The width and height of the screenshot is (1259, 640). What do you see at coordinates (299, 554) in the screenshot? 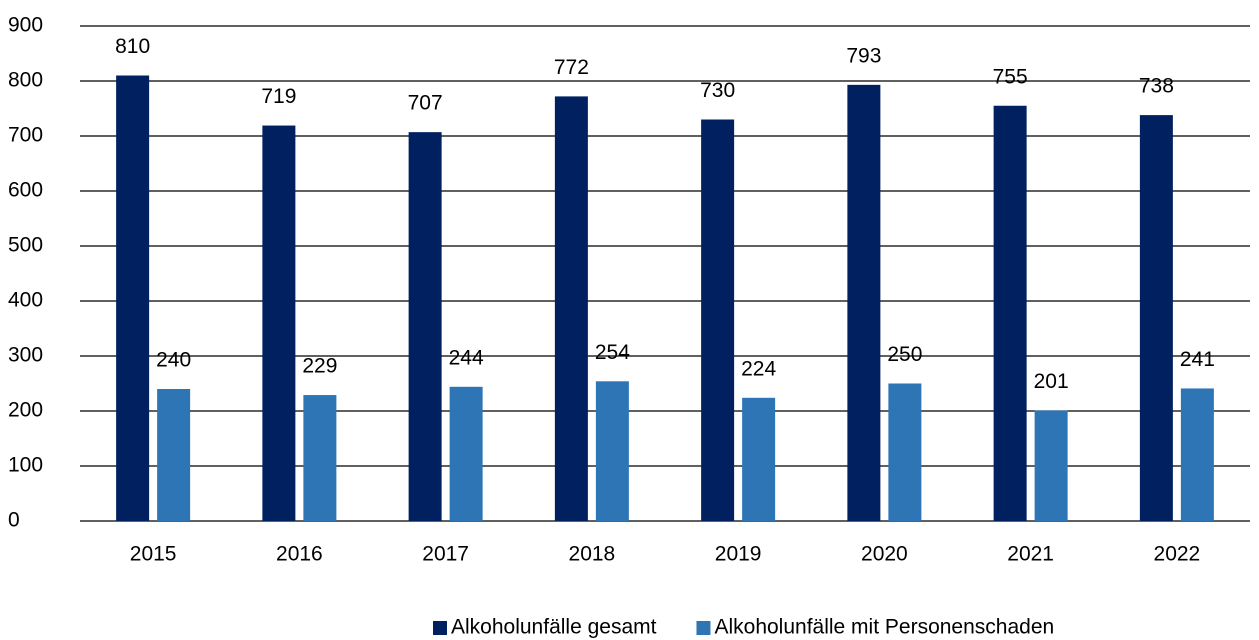
I see `x-tick-label: 2016` at bounding box center [299, 554].